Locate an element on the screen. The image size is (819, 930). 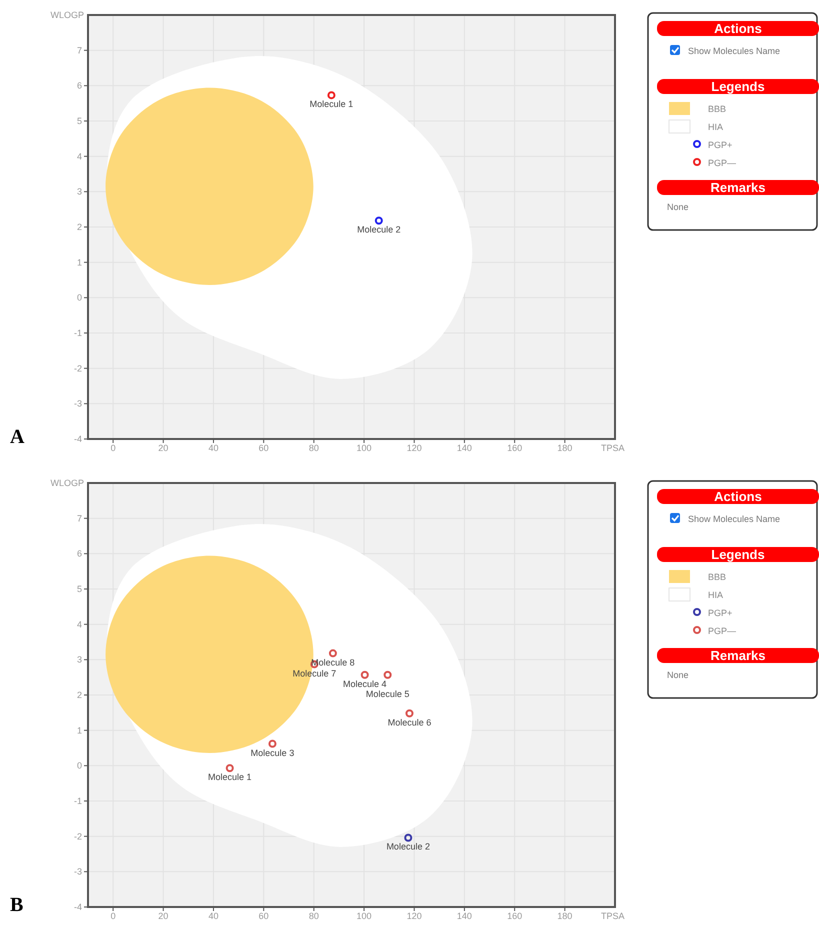
annotation: Molecule 3 is located at coordinates (272, 753).